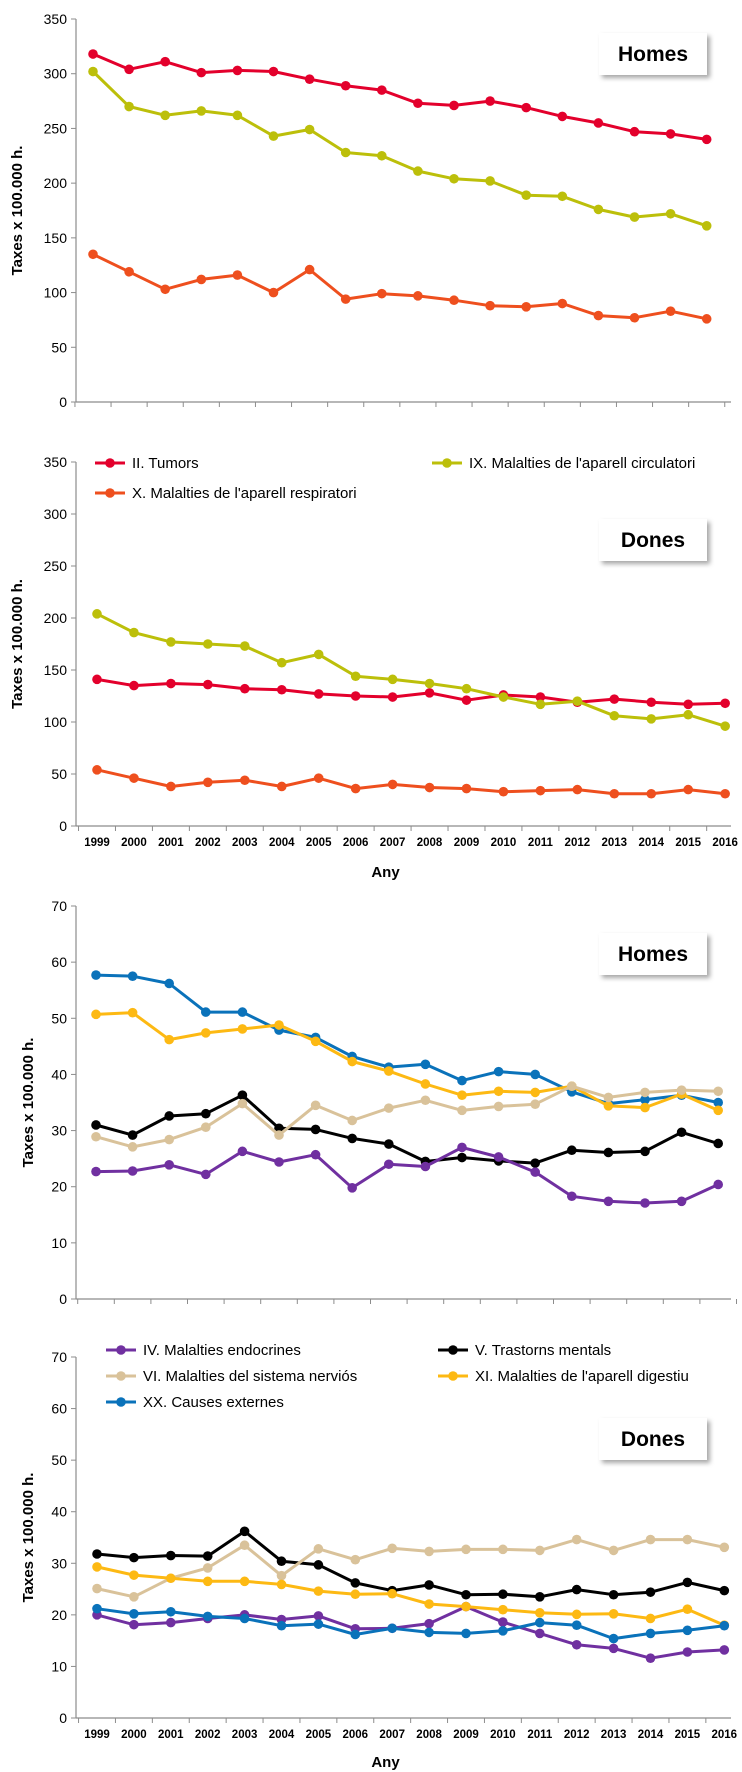 This screenshot has height=1772, width=742. What do you see at coordinates (110, 463) in the screenshot?
I see `legend-swatch-marker` at bounding box center [110, 463].